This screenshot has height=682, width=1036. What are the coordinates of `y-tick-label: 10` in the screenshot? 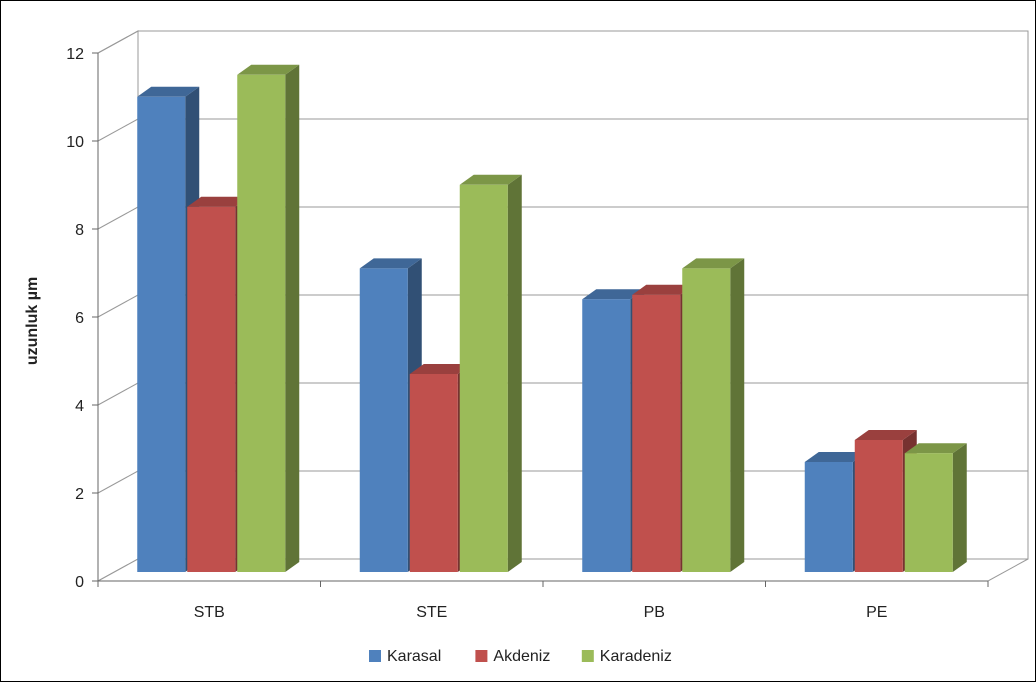 It's located at (75, 142).